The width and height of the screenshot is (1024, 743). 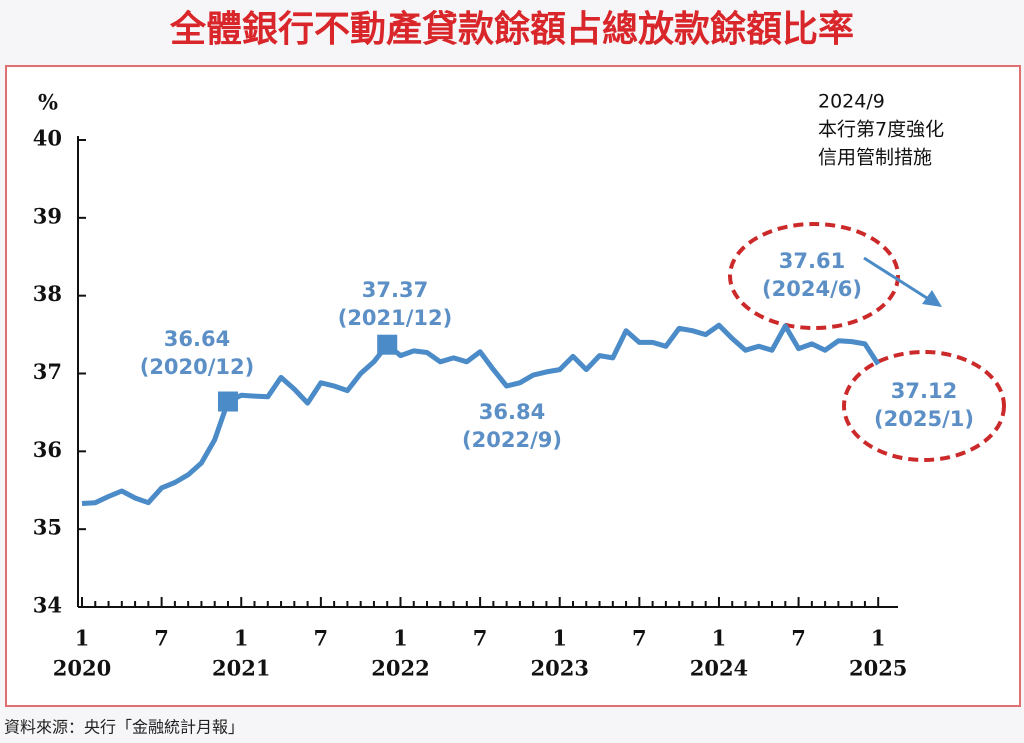 What do you see at coordinates (512, 440) in the screenshot?
I see `annotation: (2022/9)` at bounding box center [512, 440].